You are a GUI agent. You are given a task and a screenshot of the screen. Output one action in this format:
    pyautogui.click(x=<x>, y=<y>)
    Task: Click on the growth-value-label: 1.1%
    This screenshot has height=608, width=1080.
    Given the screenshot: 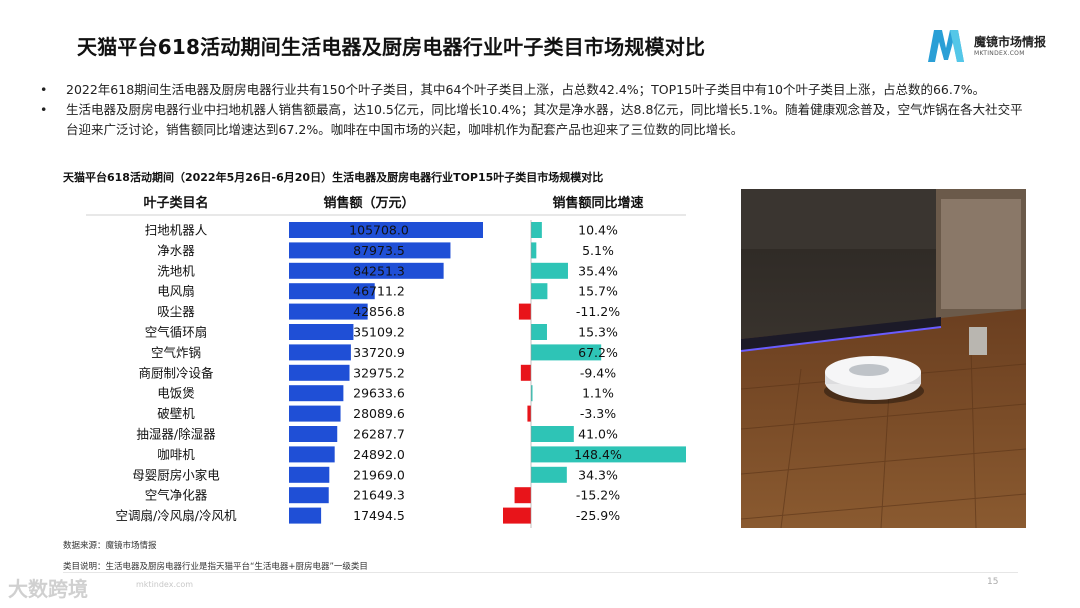 What is the action you would take?
    pyautogui.click(x=598, y=393)
    